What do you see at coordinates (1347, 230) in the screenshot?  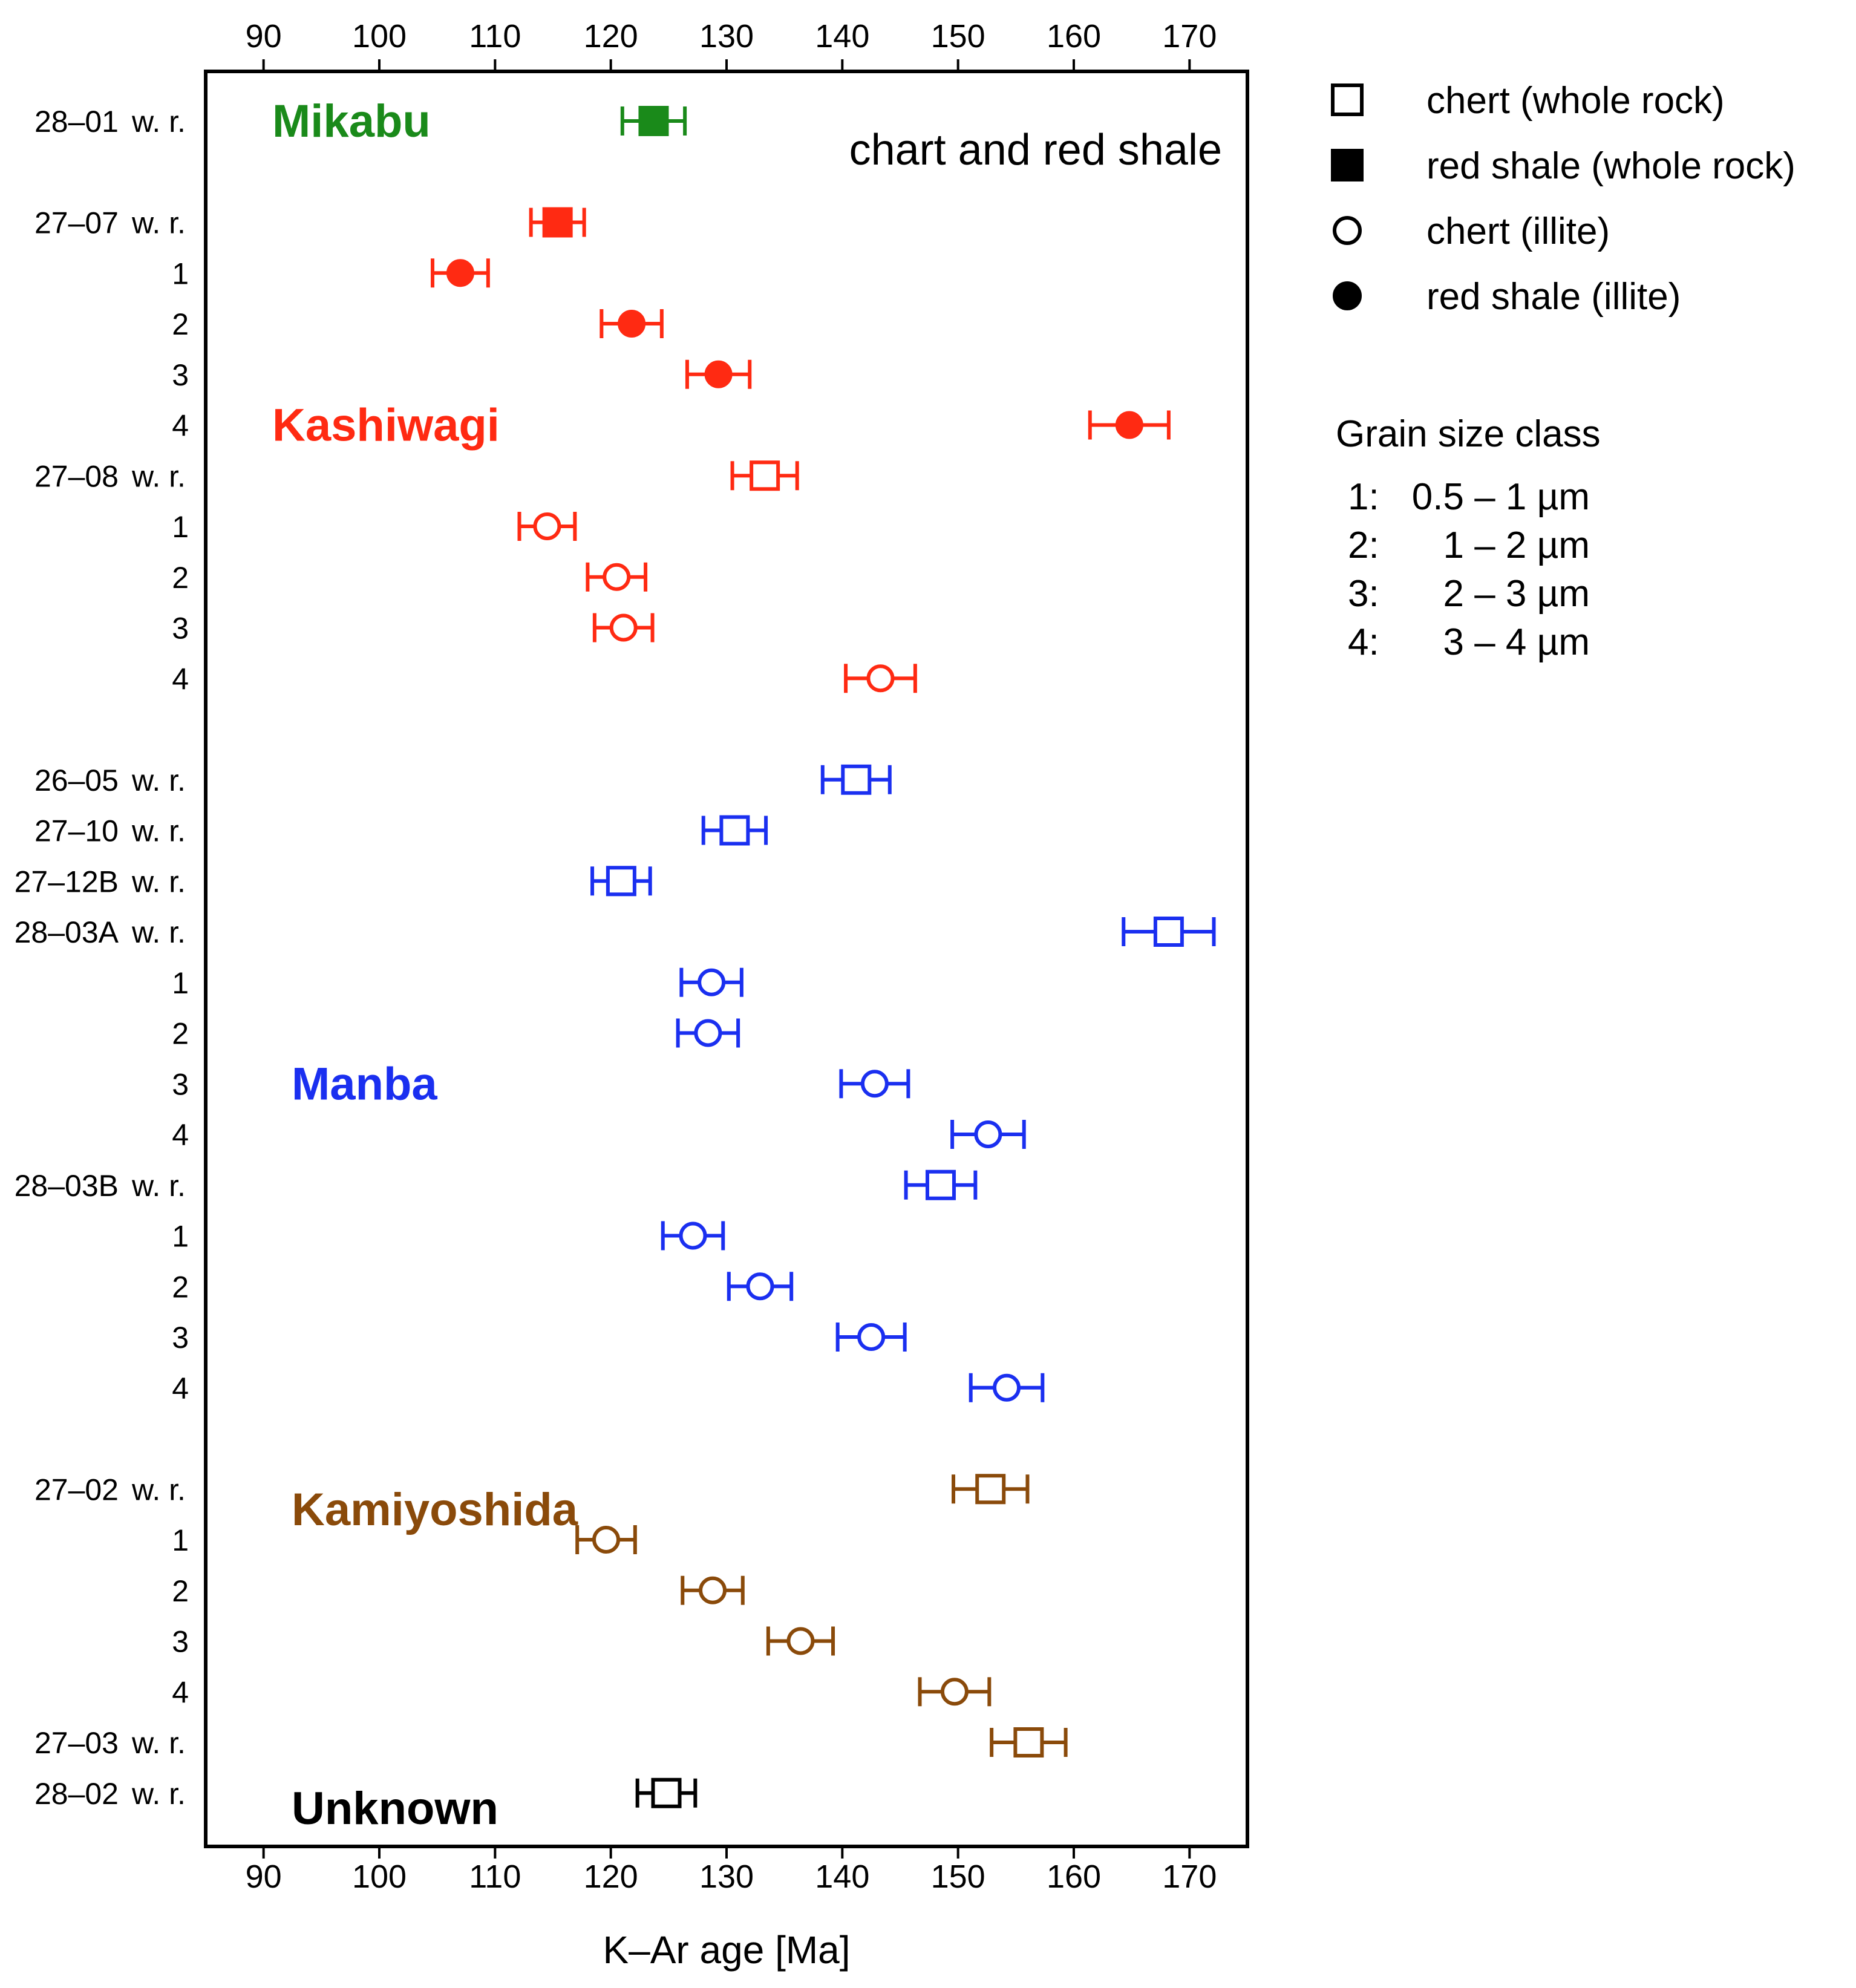 I see `legend-open-circle` at bounding box center [1347, 230].